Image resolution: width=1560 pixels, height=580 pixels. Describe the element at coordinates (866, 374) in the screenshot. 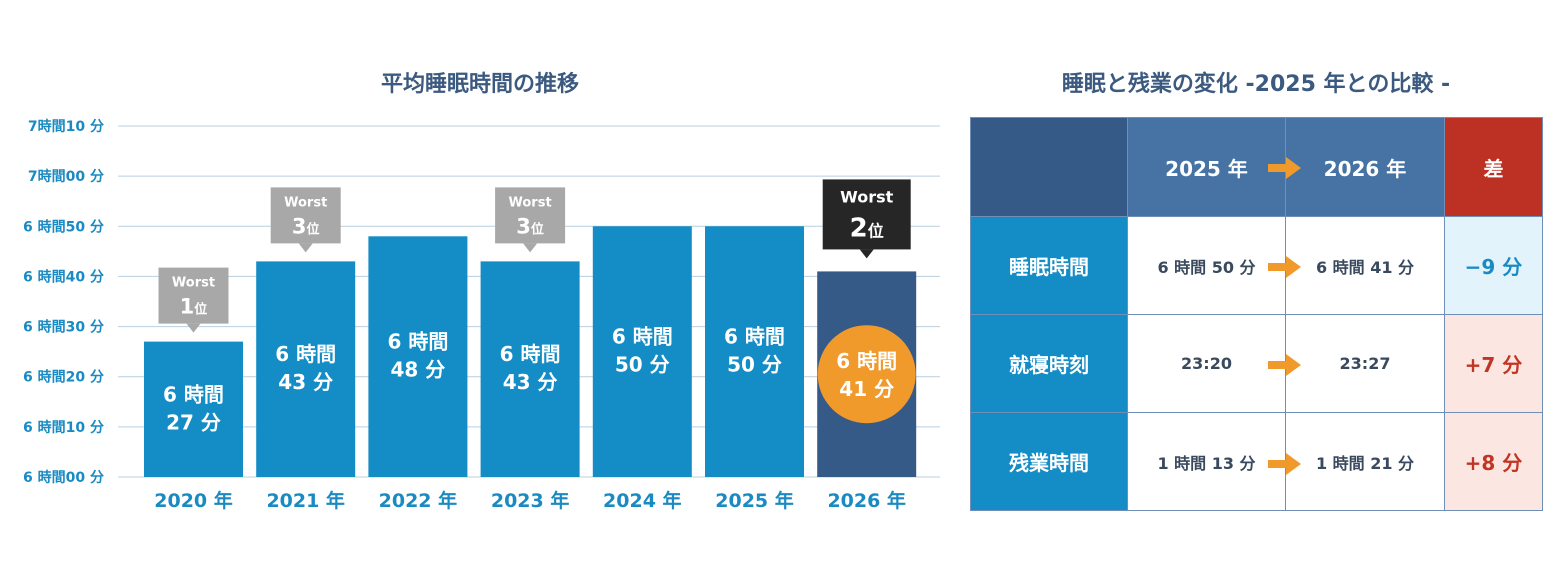

I see `highlight-circle` at that location.